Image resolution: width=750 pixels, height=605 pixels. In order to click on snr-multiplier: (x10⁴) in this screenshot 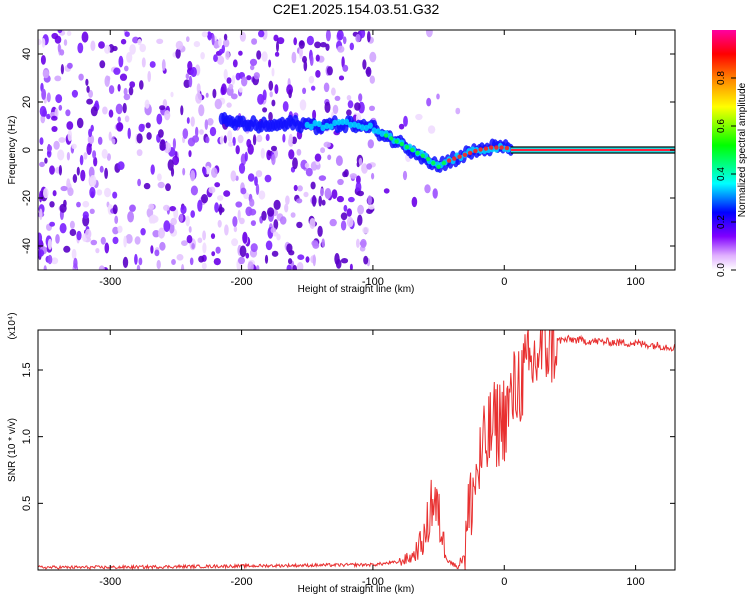, I will do `click(12, 325)`.